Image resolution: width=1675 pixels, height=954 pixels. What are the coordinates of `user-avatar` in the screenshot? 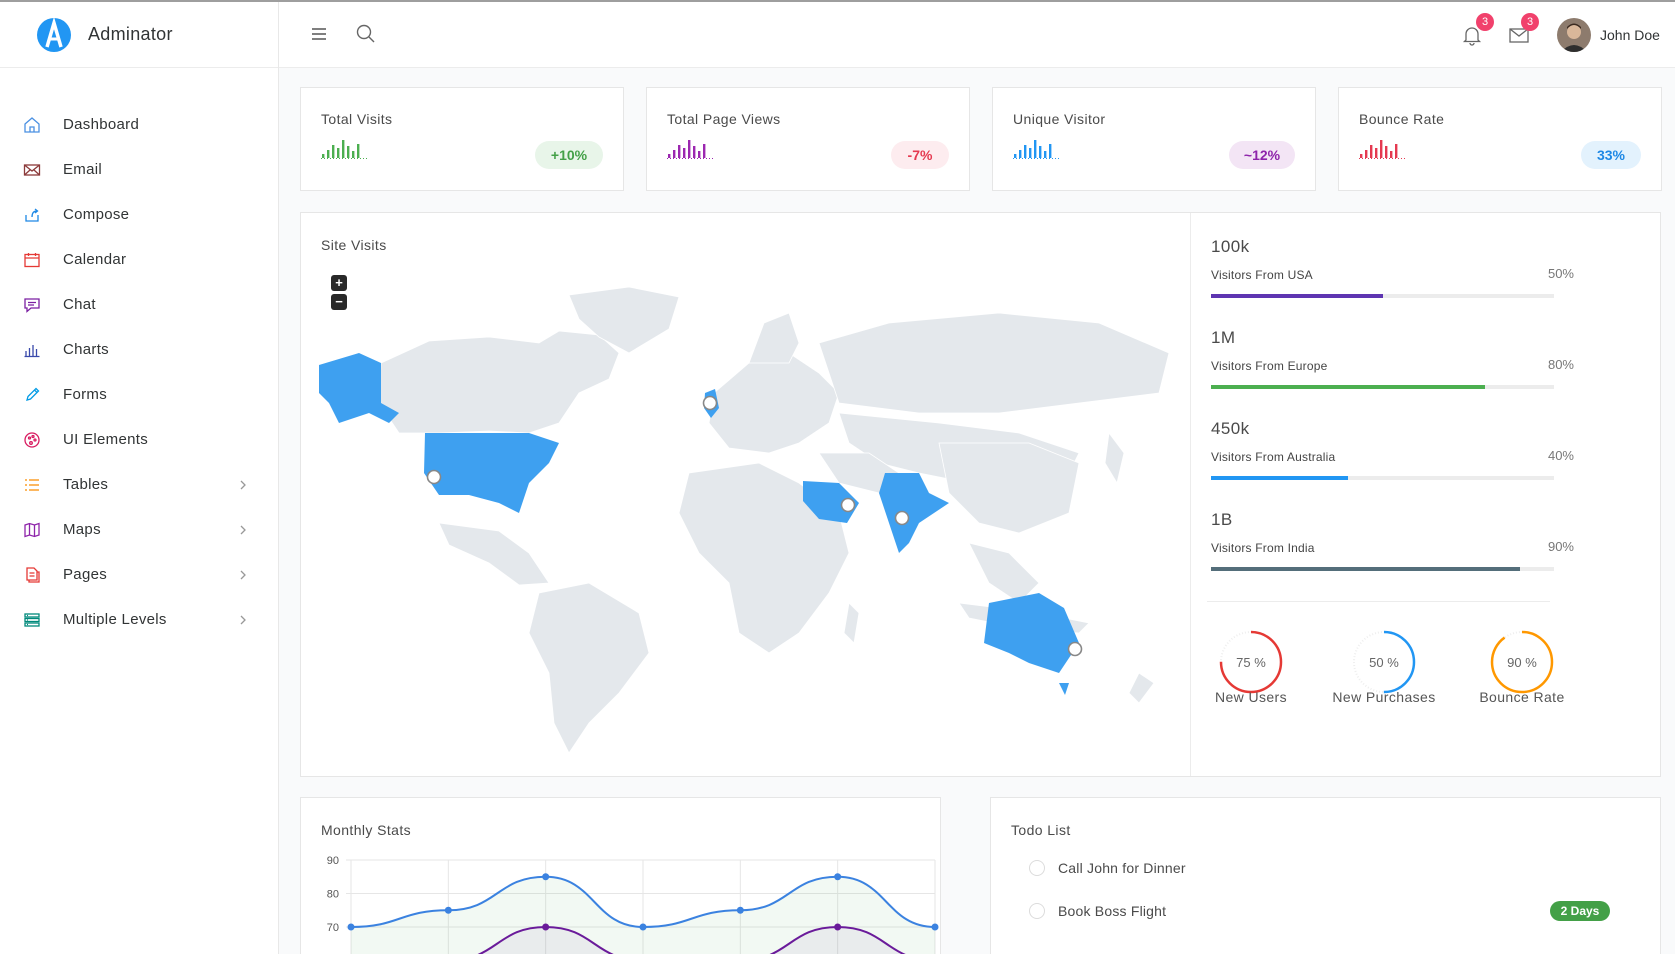 It's located at (1574, 35).